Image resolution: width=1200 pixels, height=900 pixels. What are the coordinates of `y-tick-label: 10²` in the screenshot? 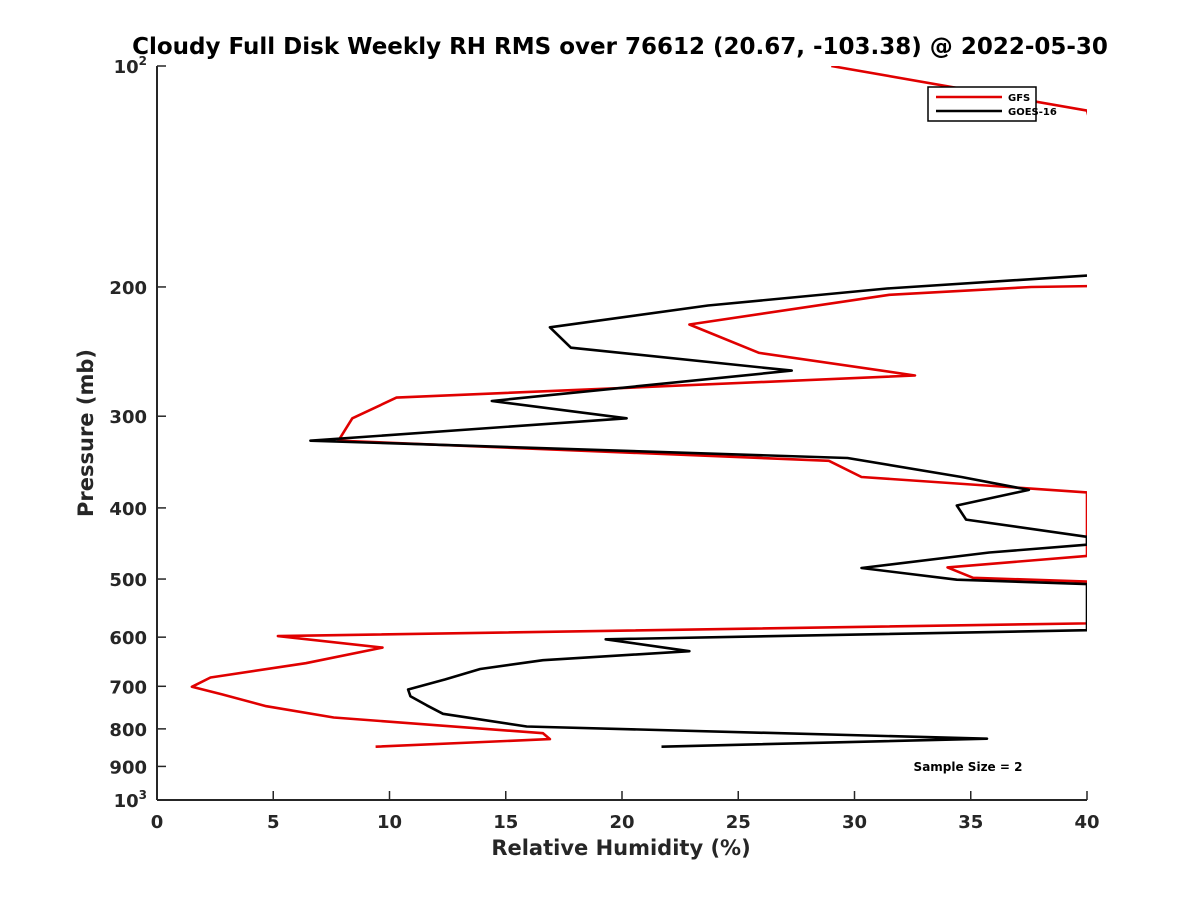 It's located at (130, 66).